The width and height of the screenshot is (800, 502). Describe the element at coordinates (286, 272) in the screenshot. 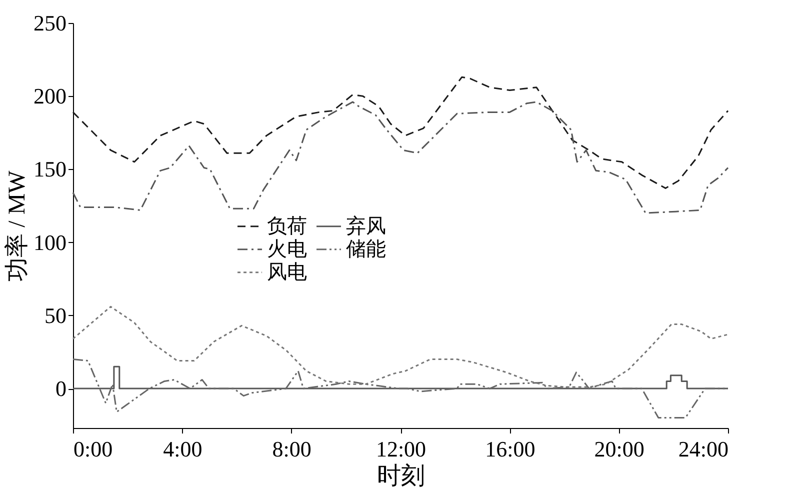

I see `legend-label: 风电` at that location.